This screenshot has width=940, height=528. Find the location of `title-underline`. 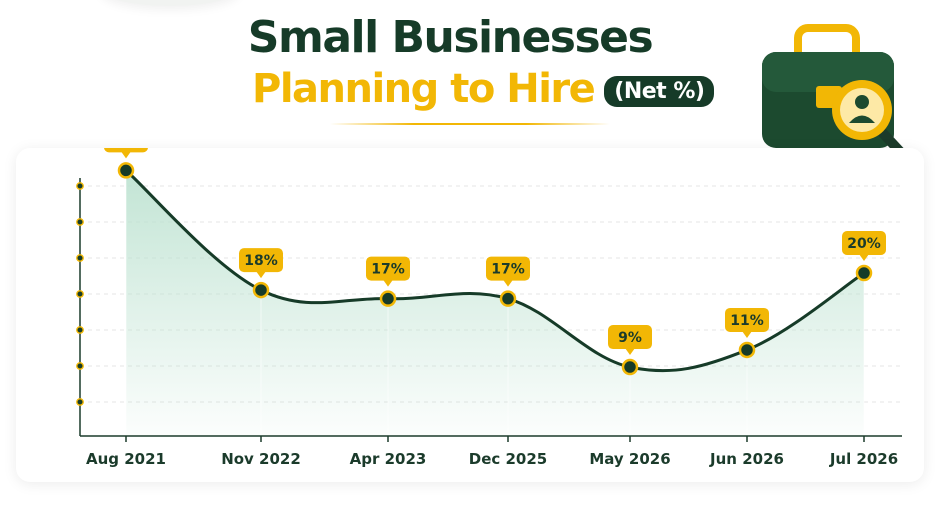

title-underline is located at coordinates (470, 124).